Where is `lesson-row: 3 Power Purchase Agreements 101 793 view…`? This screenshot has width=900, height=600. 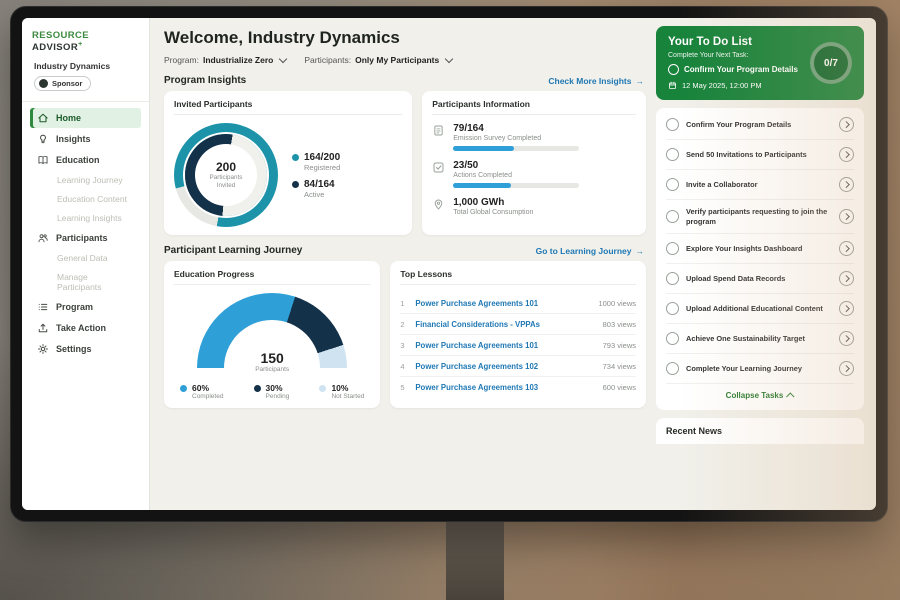 lesson-row: 3 Power Purchase Agreements 101 793 view… is located at coordinates (518, 345).